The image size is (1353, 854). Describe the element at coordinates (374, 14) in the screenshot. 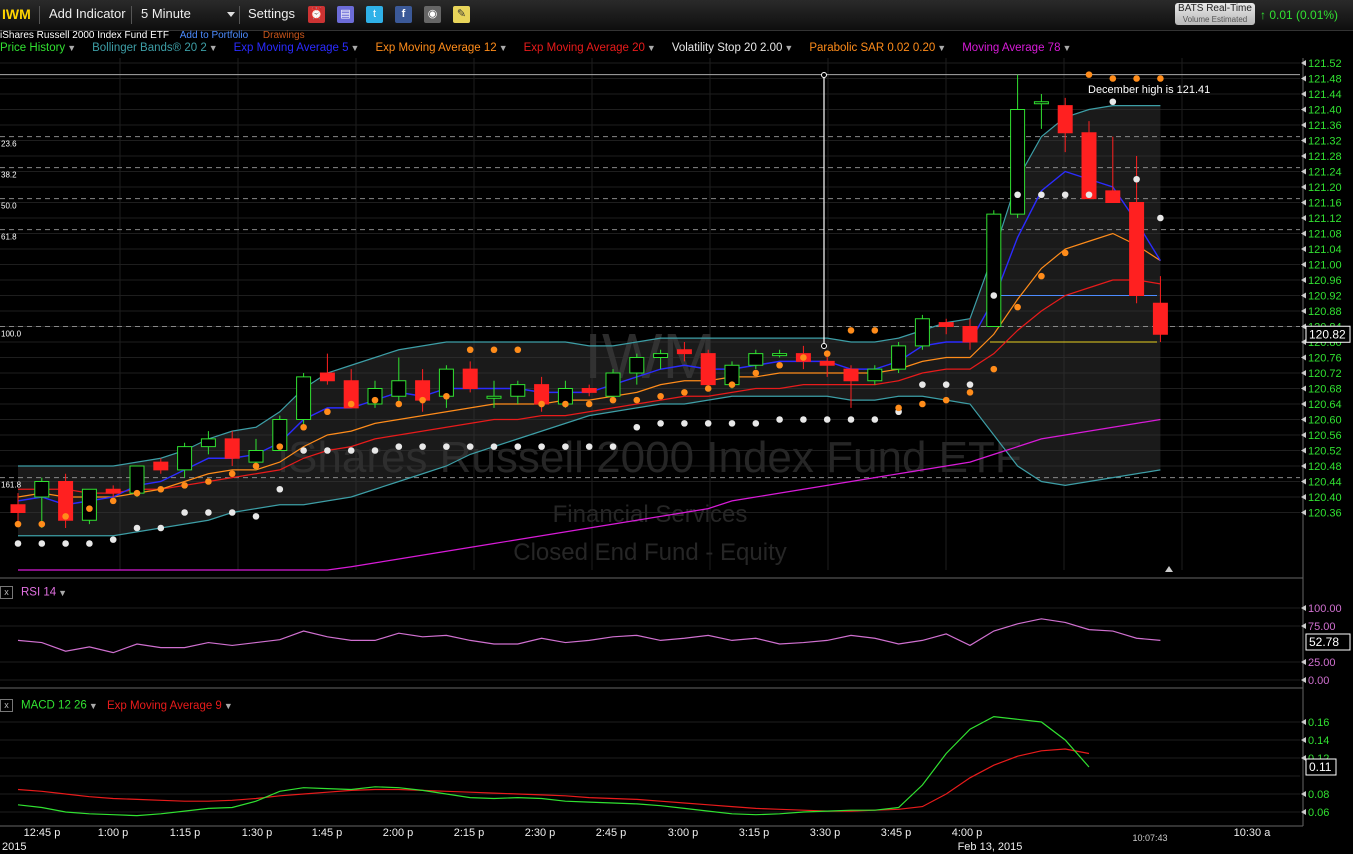

I see `twitter-icon: t` at that location.